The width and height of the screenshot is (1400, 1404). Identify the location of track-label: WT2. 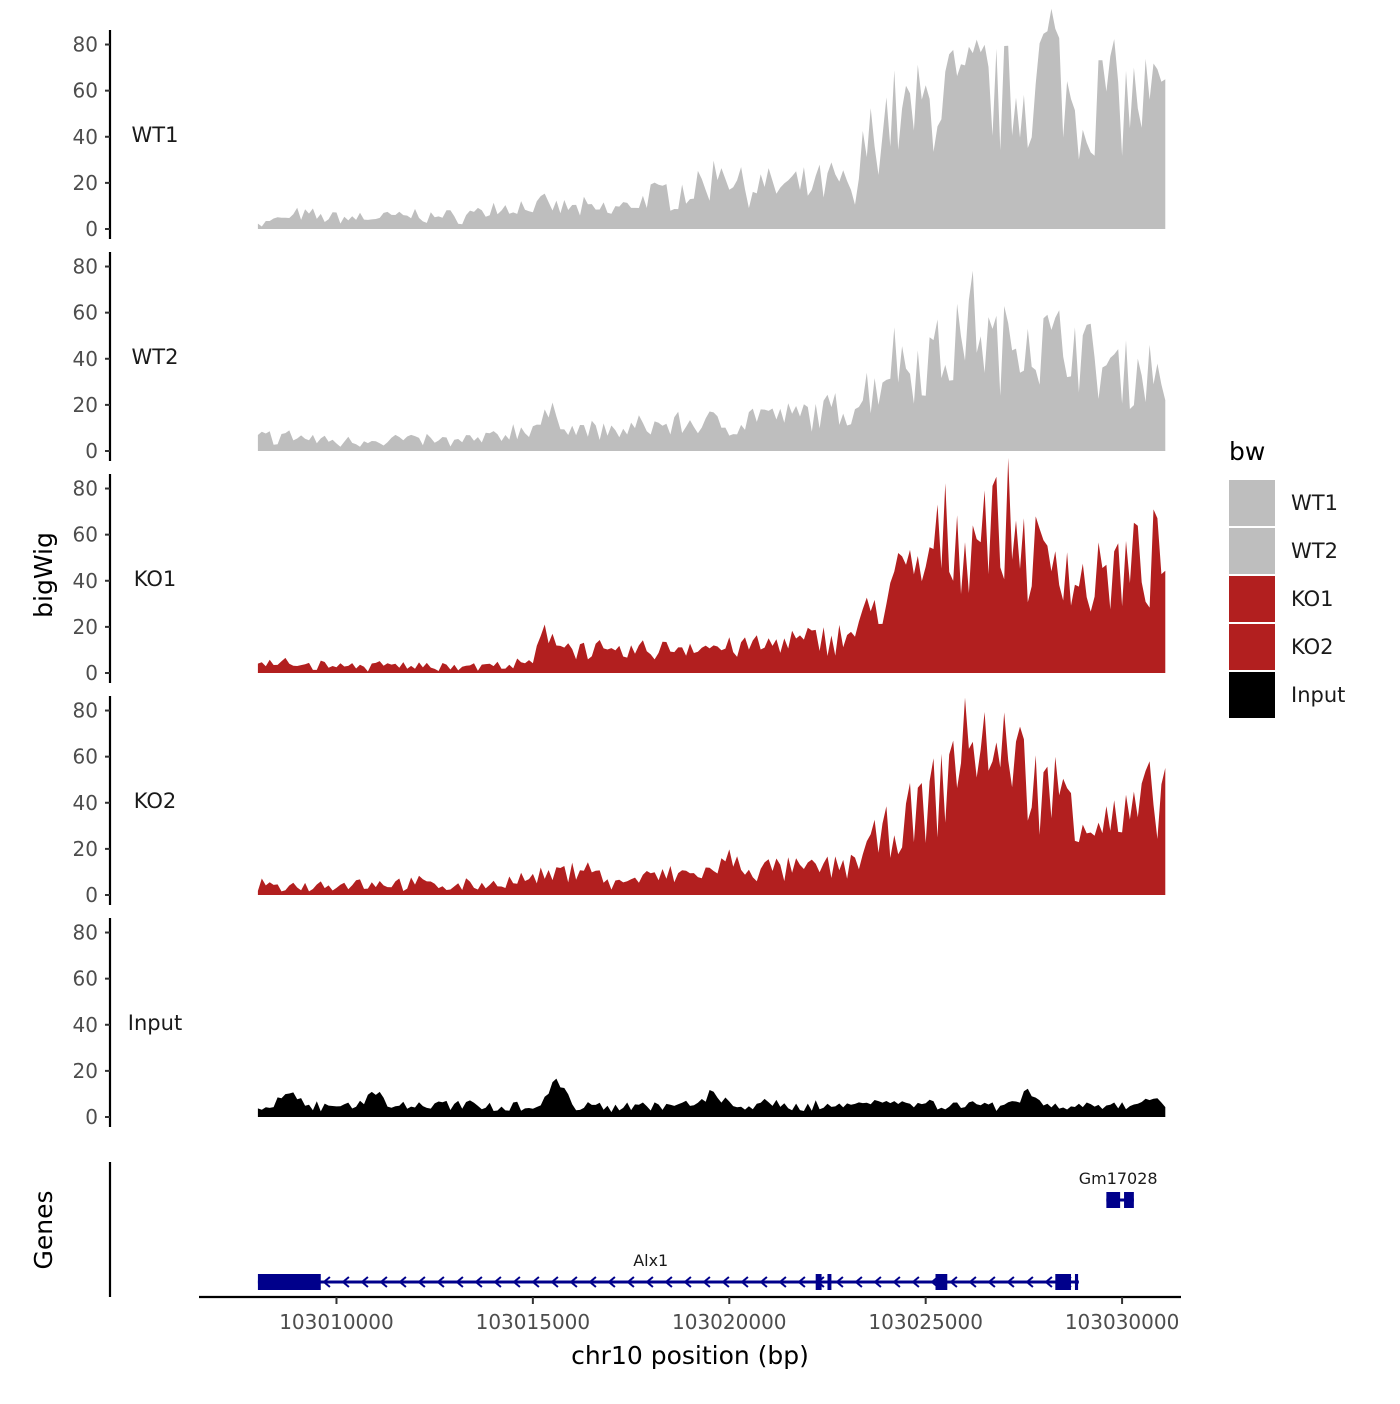
(155, 357).